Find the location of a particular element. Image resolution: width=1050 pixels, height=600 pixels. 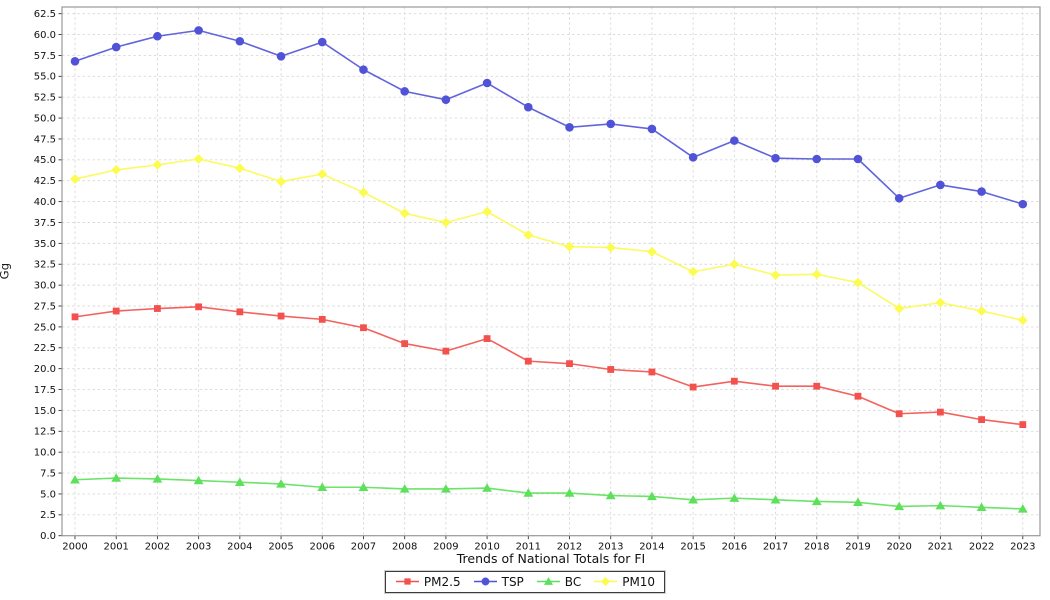

x-tick-label: 2015 is located at coordinates (692, 547).